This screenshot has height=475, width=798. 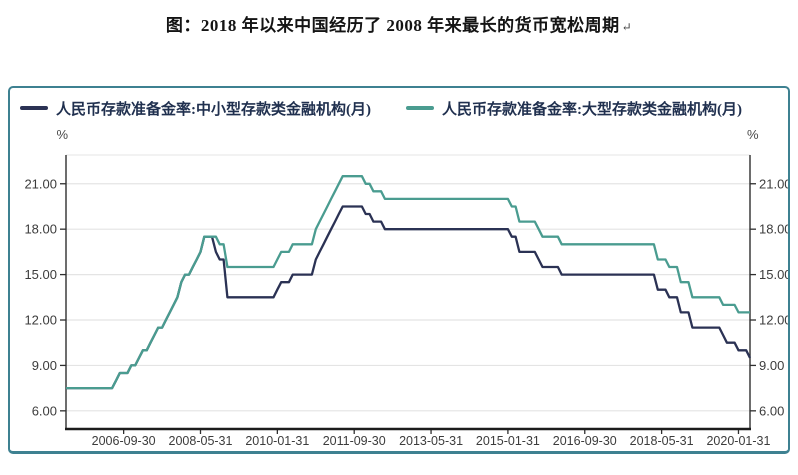 What do you see at coordinates (44, 410) in the screenshot?
I see `y-axis-label-left: 6.00` at bounding box center [44, 410].